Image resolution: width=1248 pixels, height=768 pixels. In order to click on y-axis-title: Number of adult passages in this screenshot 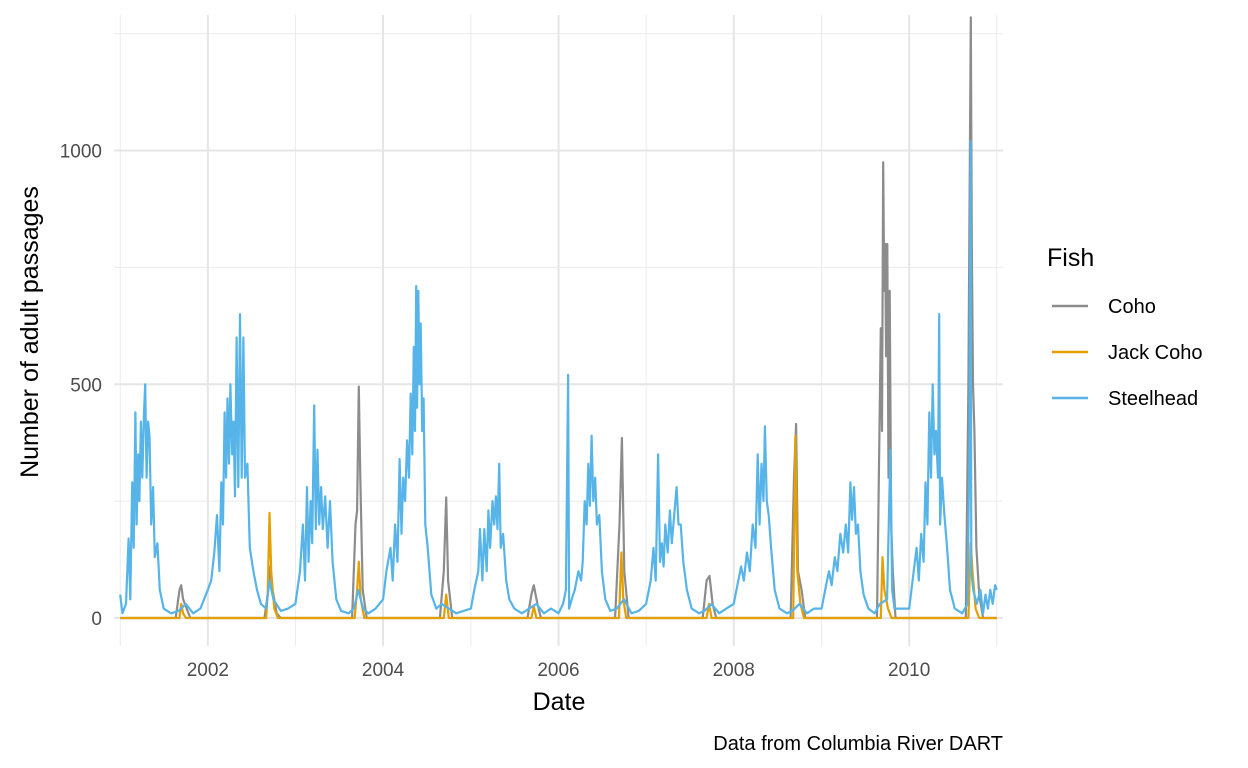, I will do `click(30, 332)`.